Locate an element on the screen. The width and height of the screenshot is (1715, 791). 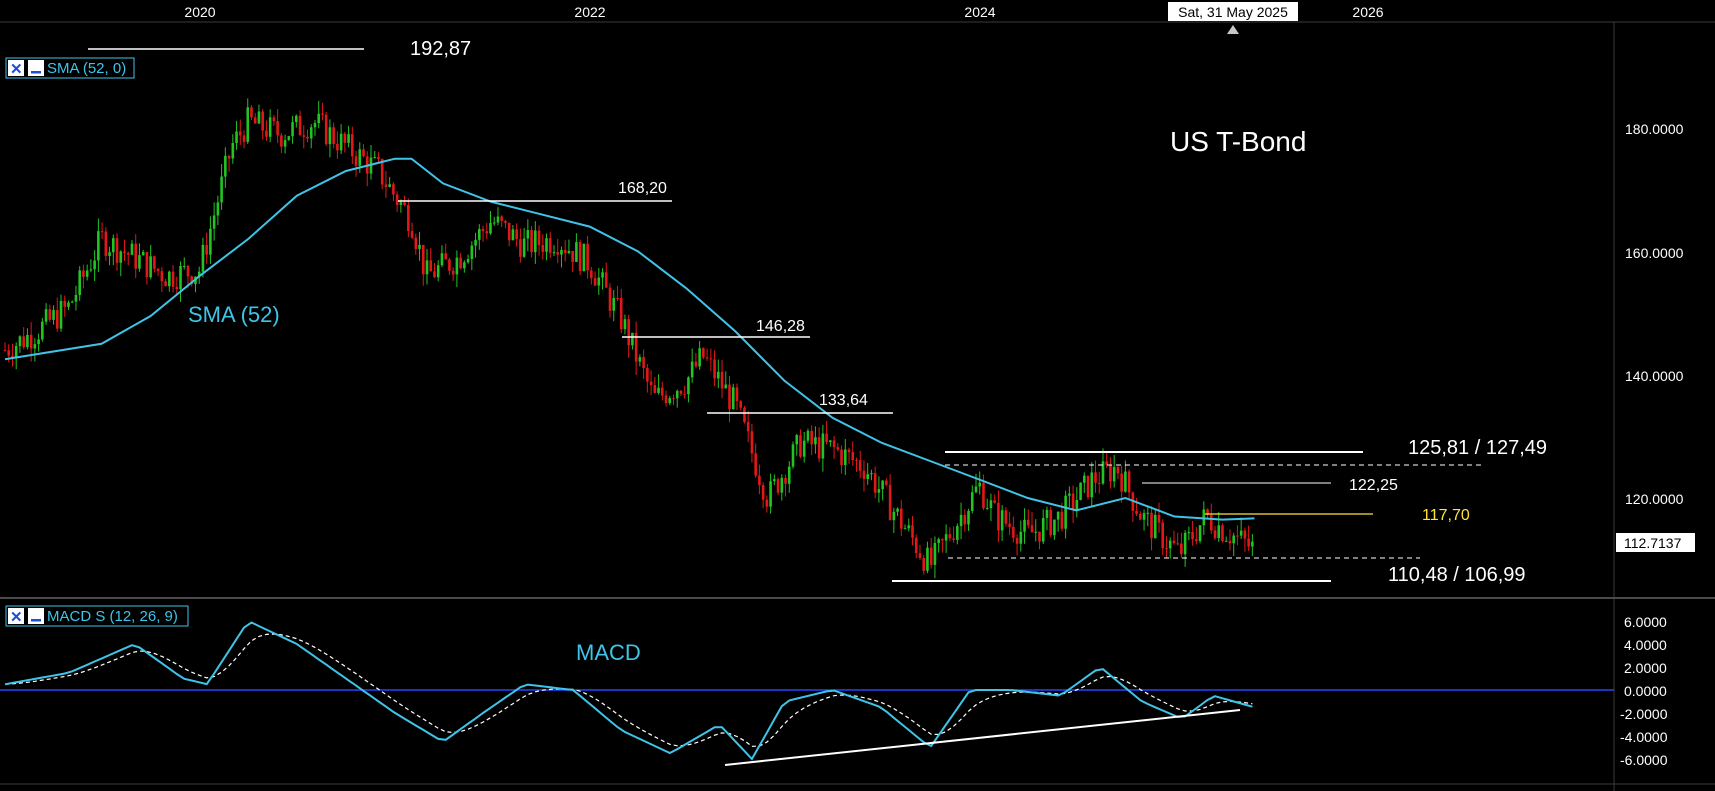
level-label-117: 117,70 is located at coordinates (1446, 515).